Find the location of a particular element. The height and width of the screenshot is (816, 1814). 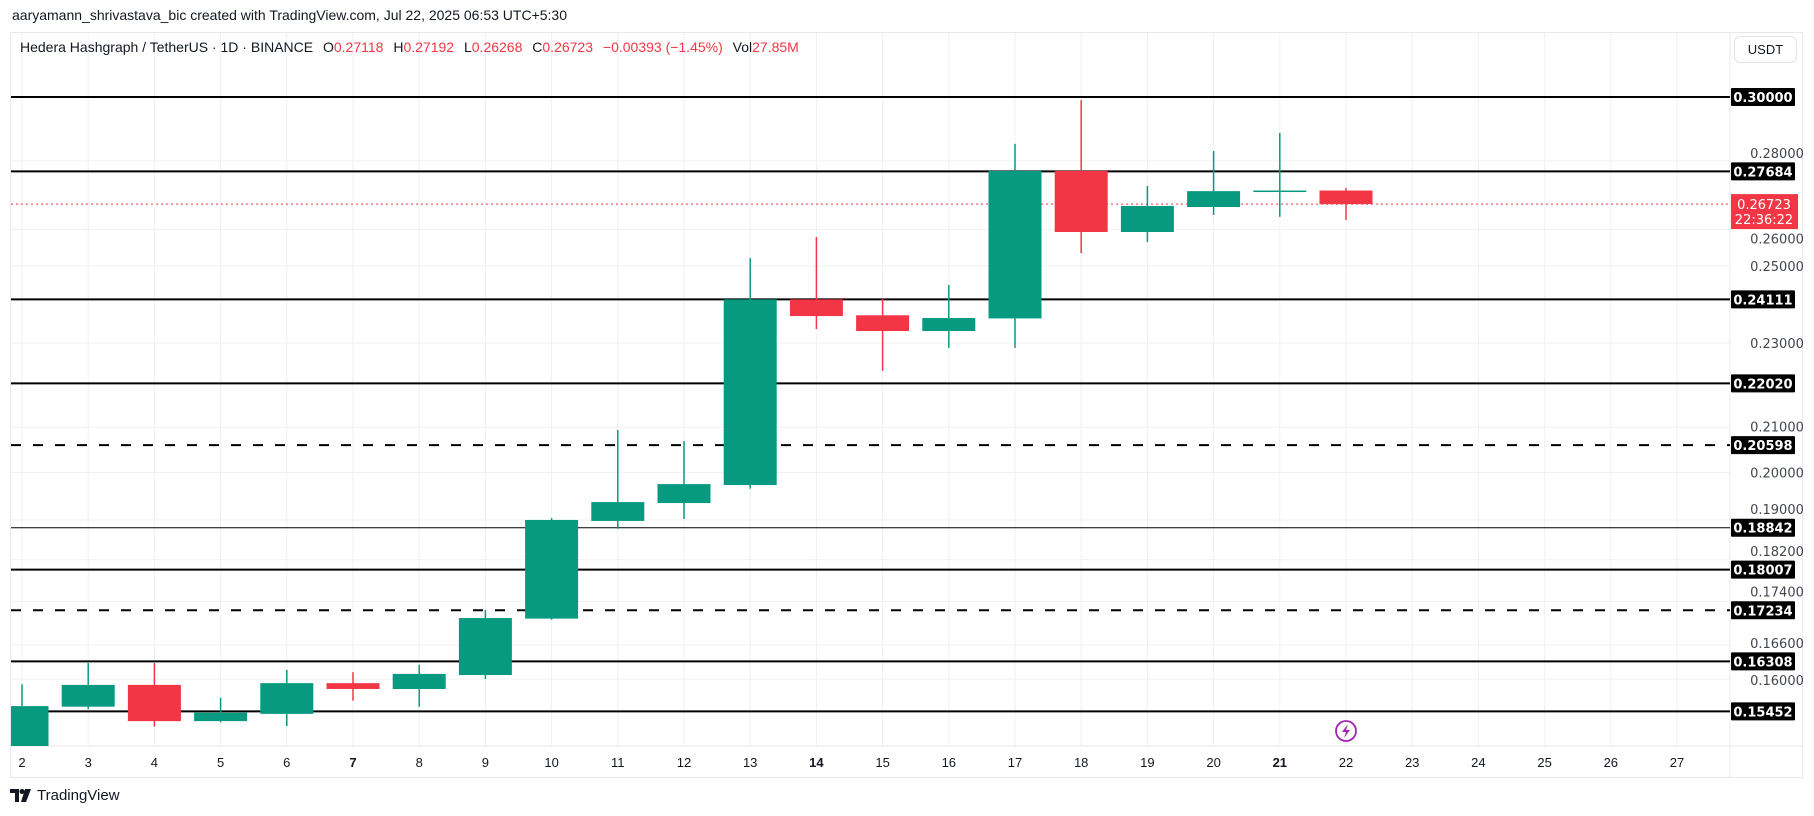

time-tick-label: 25 is located at coordinates (1544, 762).